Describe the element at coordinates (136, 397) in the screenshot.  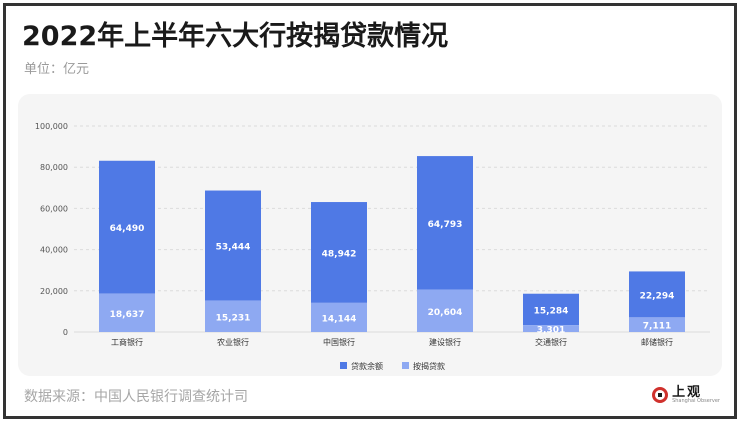
I see `source-note: 数据来源：中国人民银行调查统计司` at that location.